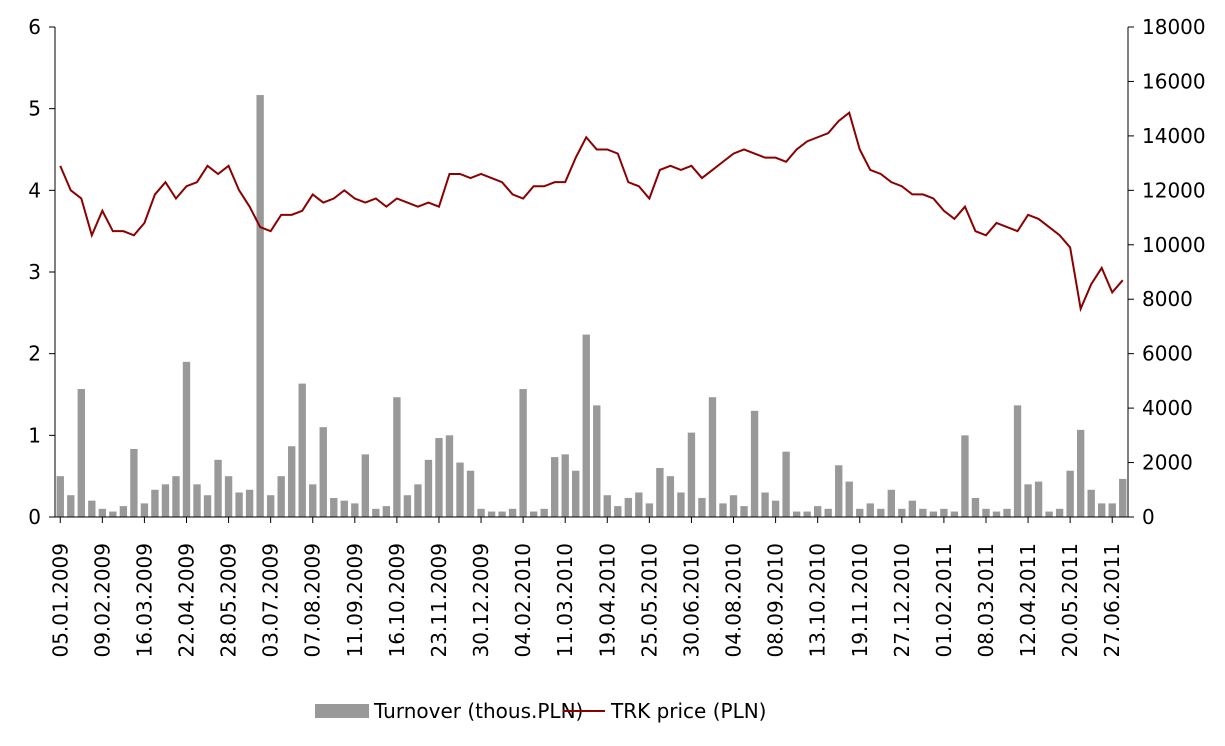  What do you see at coordinates (313, 600) in the screenshot?
I see `x-tick-label: 07.08.2009` at bounding box center [313, 600].